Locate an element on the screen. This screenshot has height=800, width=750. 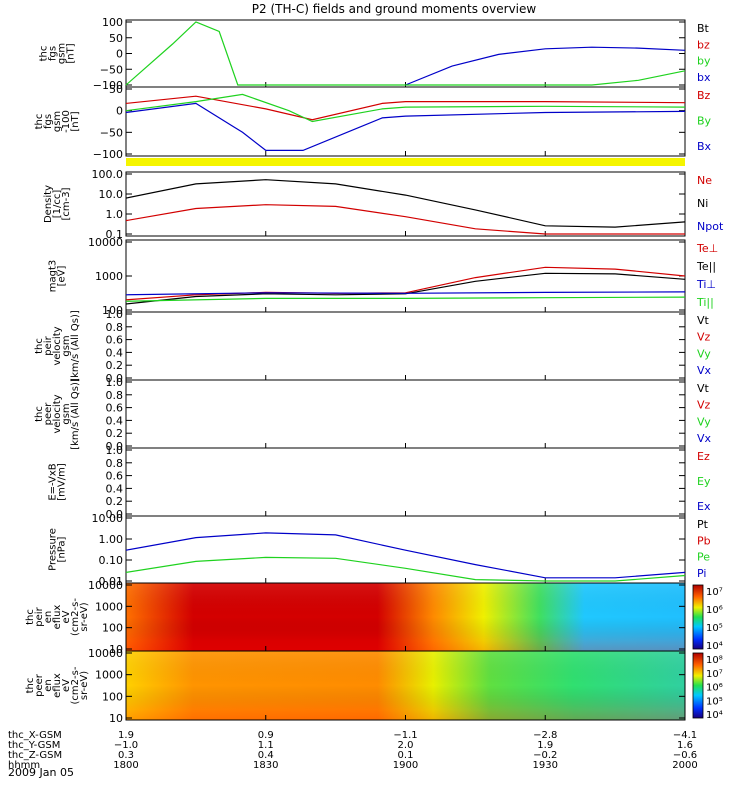
y-tick-label: 10.0 is located at coordinates (111, 194).